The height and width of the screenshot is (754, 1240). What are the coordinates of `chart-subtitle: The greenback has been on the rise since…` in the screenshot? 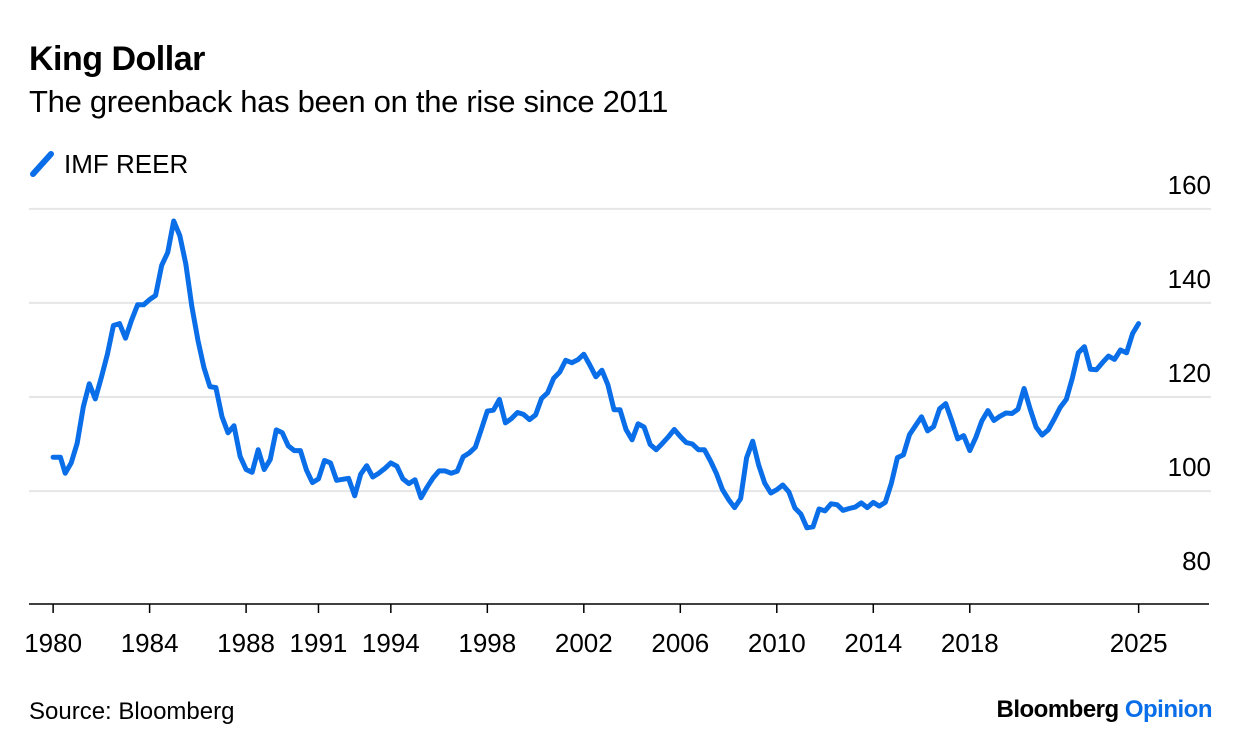 It's located at (349, 101).